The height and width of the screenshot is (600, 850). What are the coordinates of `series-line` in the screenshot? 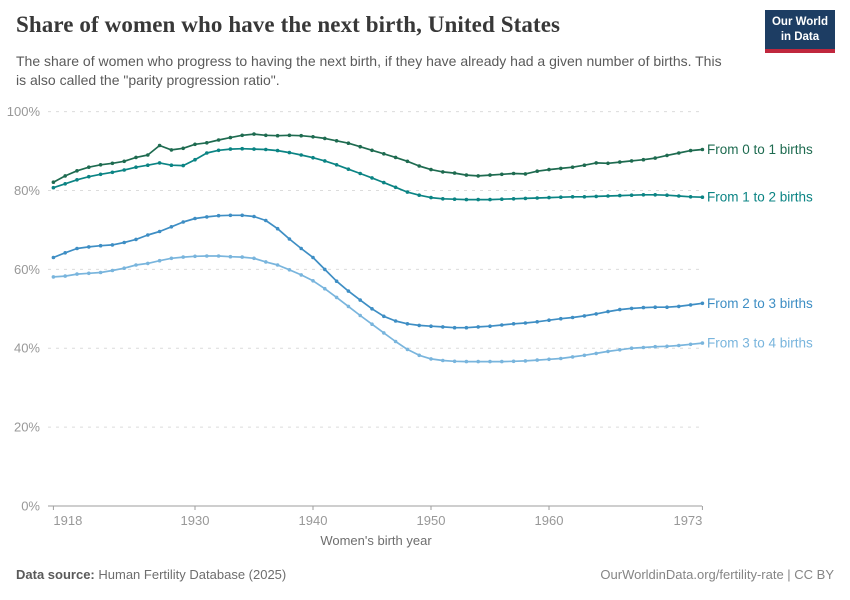 It's located at (378, 174).